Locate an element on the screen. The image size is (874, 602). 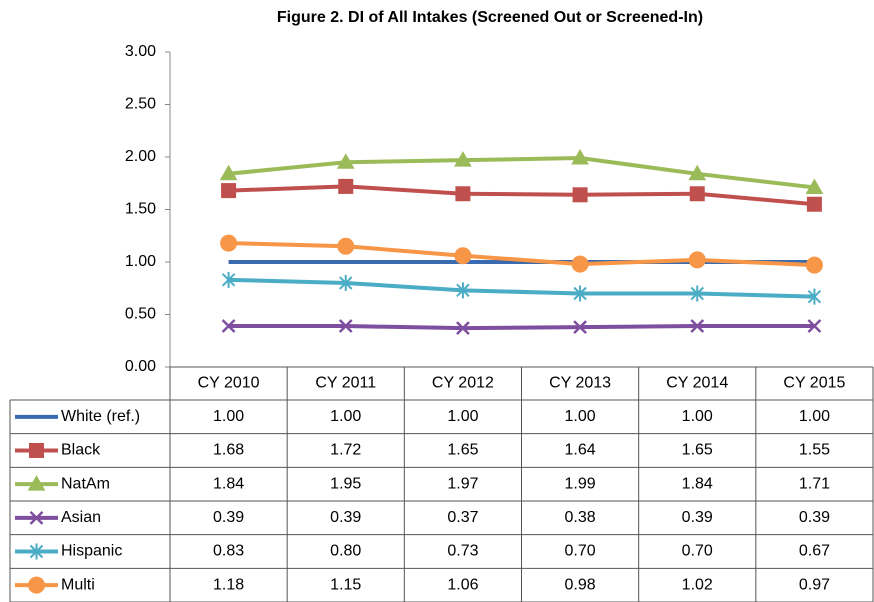
y-tick-label: 1.50 is located at coordinates (140, 209).